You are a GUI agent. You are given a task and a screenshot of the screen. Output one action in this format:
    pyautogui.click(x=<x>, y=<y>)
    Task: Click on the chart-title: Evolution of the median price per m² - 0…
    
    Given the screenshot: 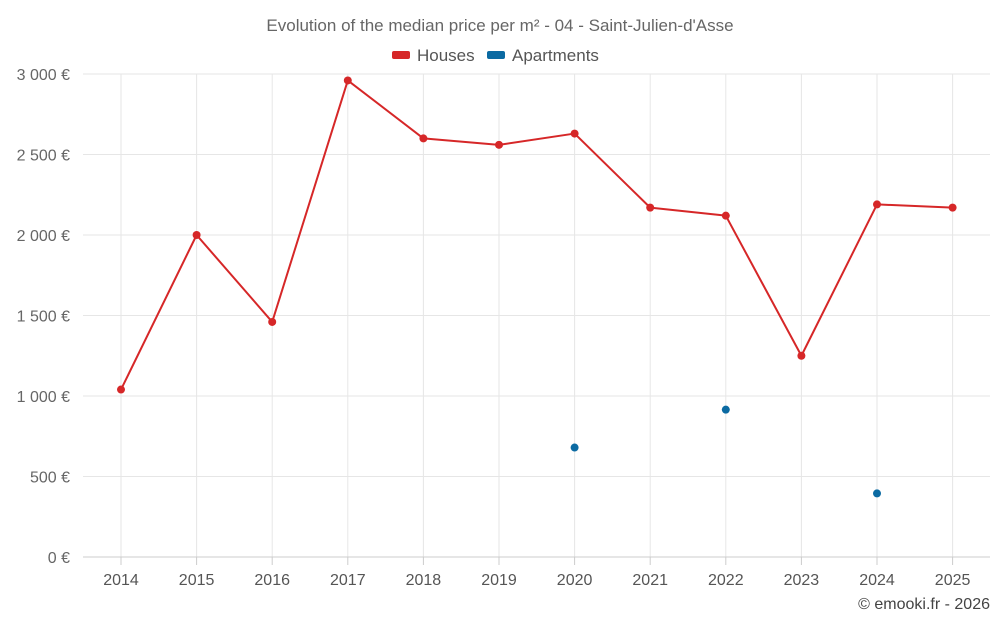 What is the action you would take?
    pyautogui.click(x=499, y=25)
    